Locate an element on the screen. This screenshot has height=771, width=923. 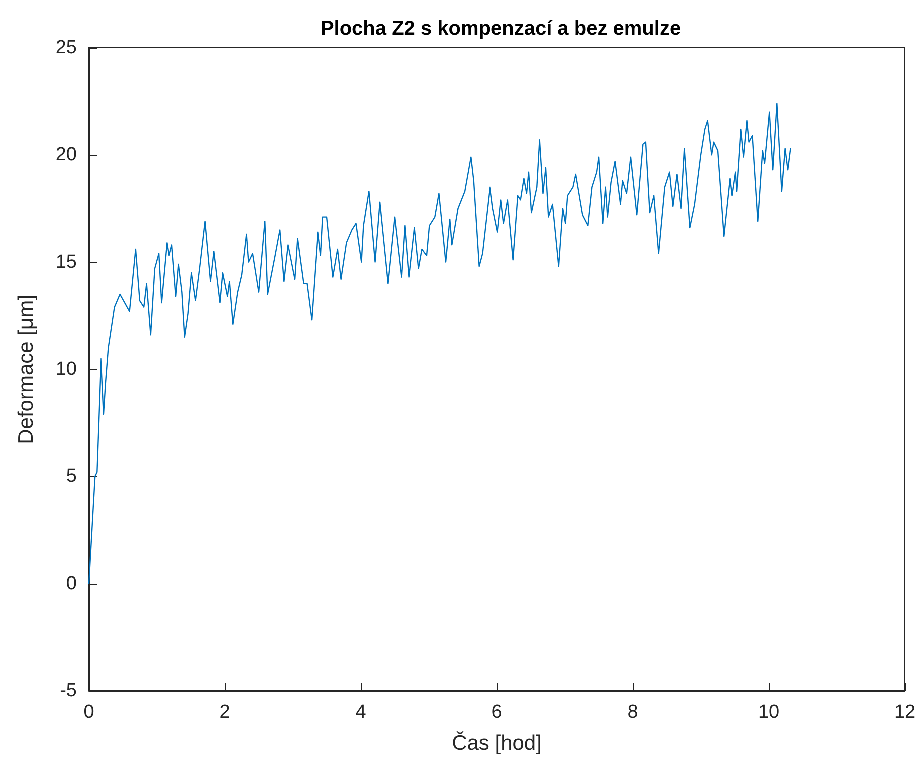
y-axis-title: Deformace [μm] is located at coordinates (26, 369).